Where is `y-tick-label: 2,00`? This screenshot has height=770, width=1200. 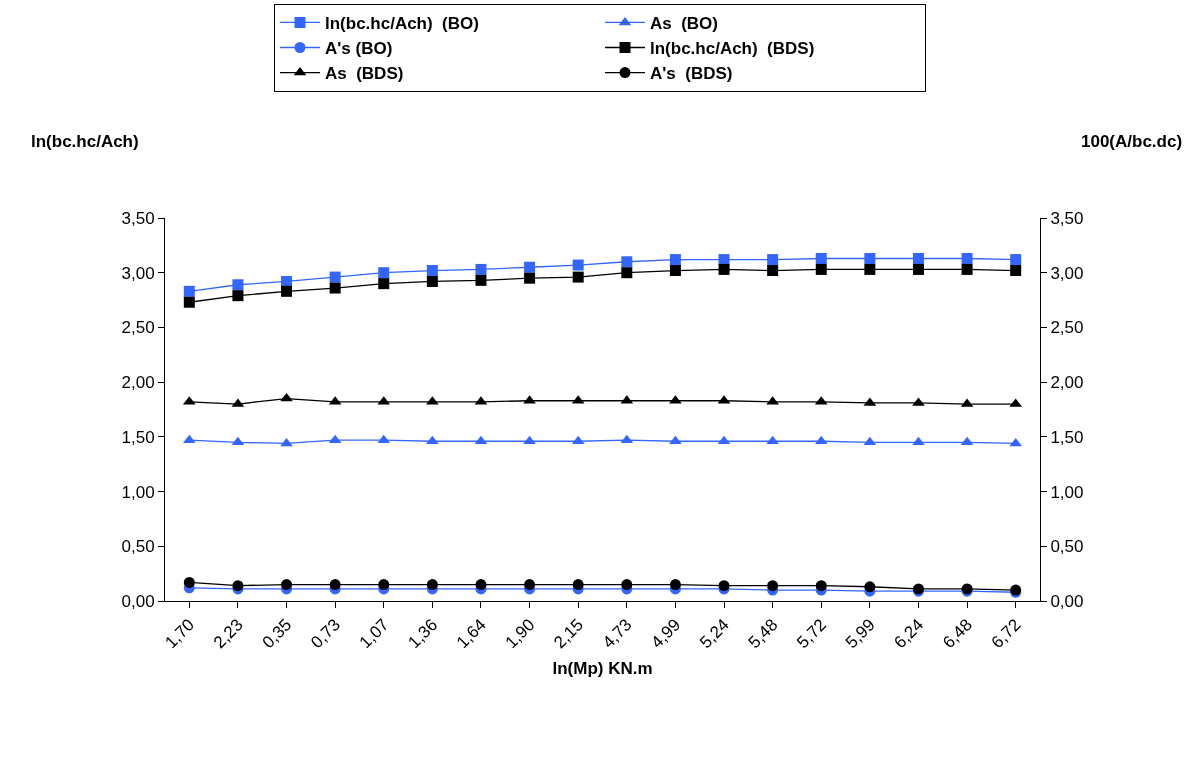 y-tick-label: 2,00 is located at coordinates (138, 383).